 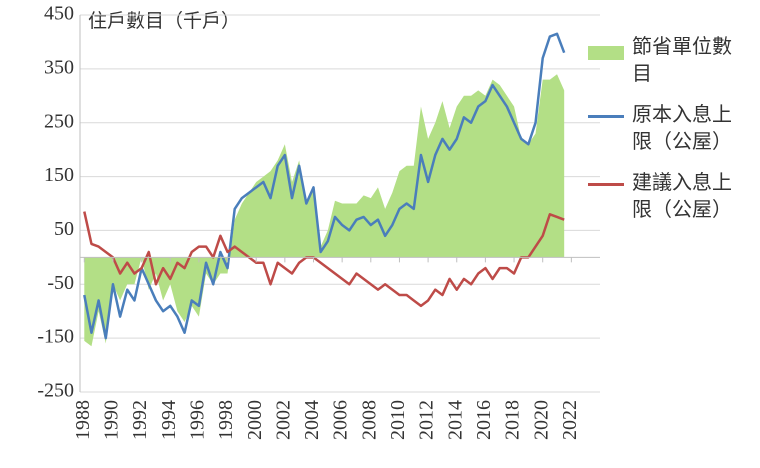 I want to click on x-tick-label: 1990, so click(x=112, y=420).